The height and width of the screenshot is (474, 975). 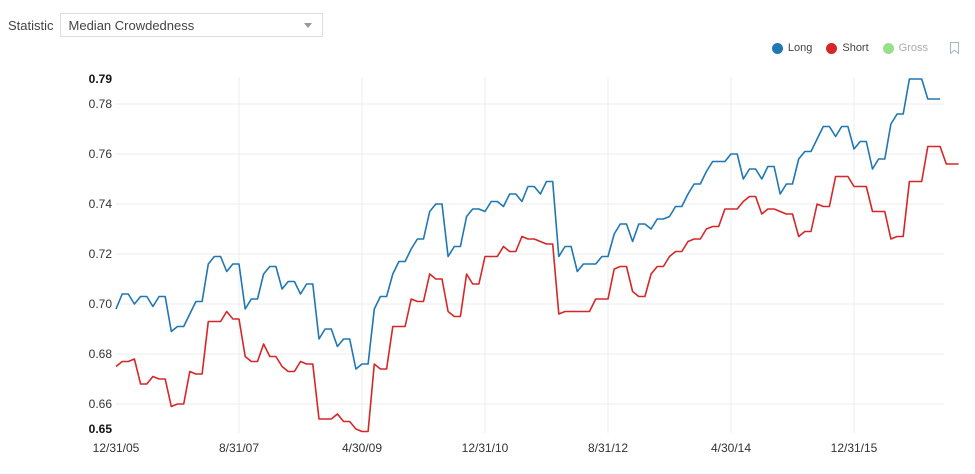 I want to click on x-tick-label: 8/31/12, so click(x=608, y=448).